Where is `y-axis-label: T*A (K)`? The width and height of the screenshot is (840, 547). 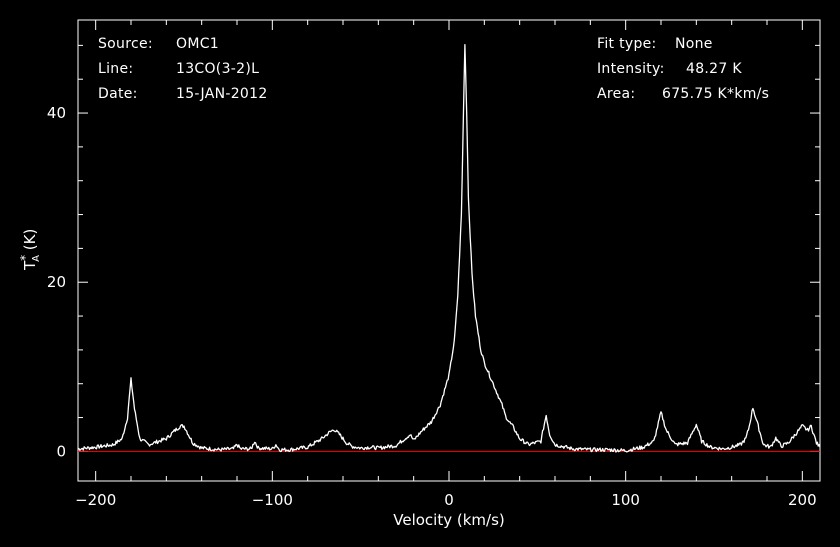 y-axis-label: T*A (K) is located at coordinates (30, 249).